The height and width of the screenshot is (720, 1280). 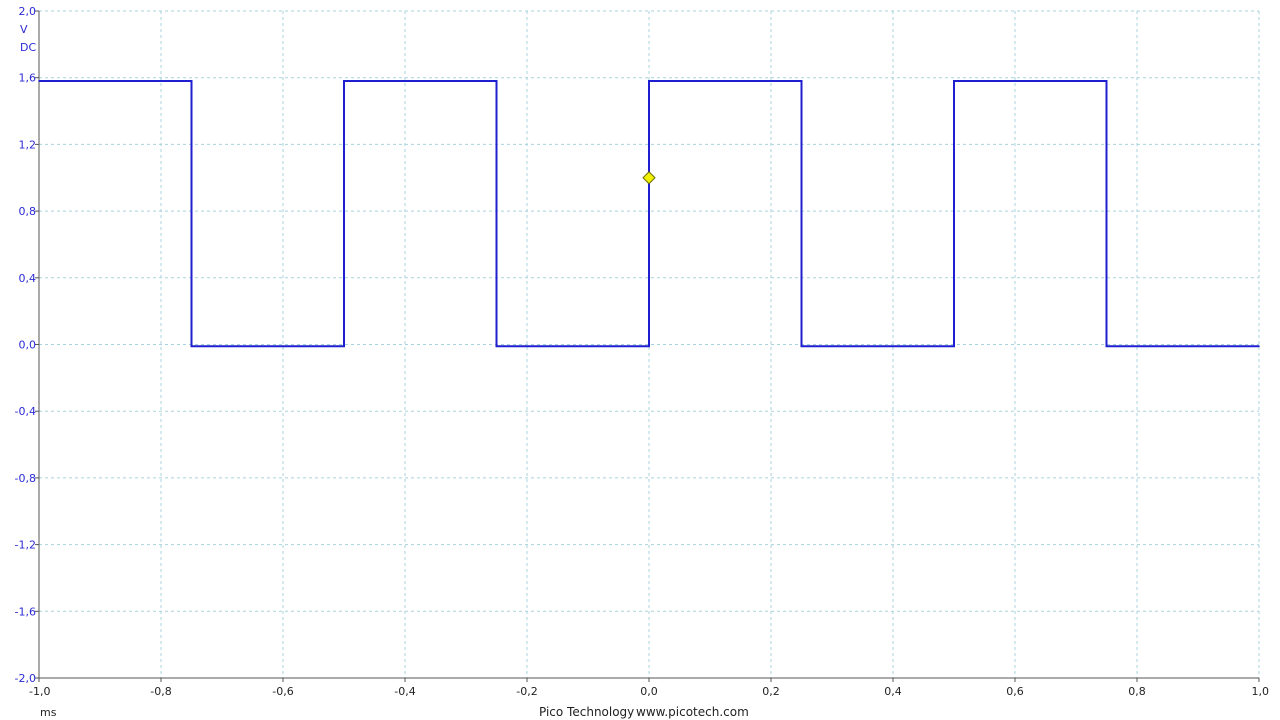 What do you see at coordinates (25, 545) in the screenshot?
I see `y-tick-label: -1,2` at bounding box center [25, 545].